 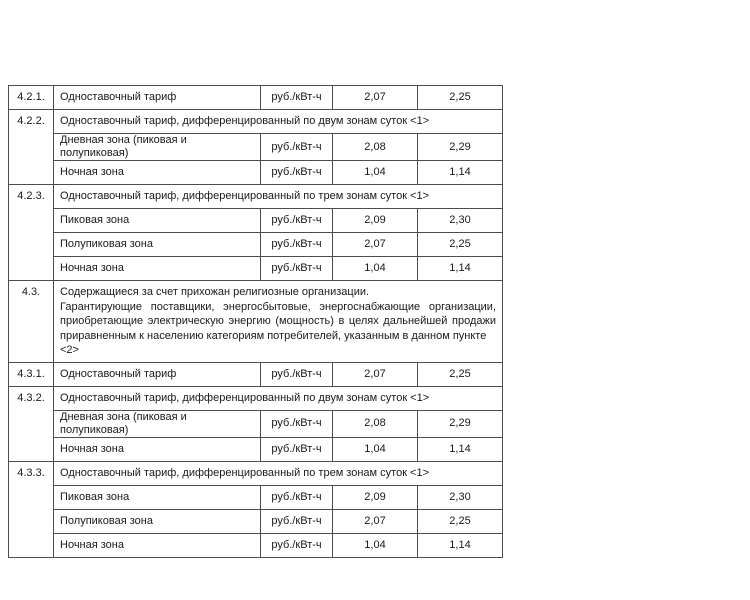 What do you see at coordinates (31, 423) in the screenshot?
I see `row-number: 4.3.2.` at bounding box center [31, 423].